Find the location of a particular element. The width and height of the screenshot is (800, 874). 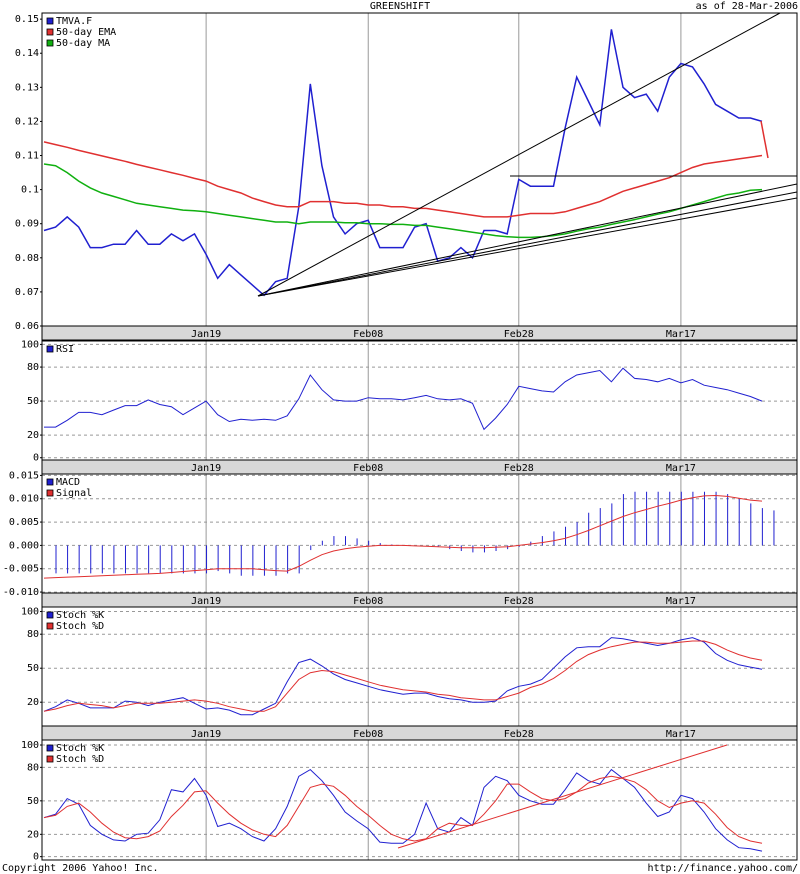

legend-label: TMVA.F is located at coordinates (74, 21).